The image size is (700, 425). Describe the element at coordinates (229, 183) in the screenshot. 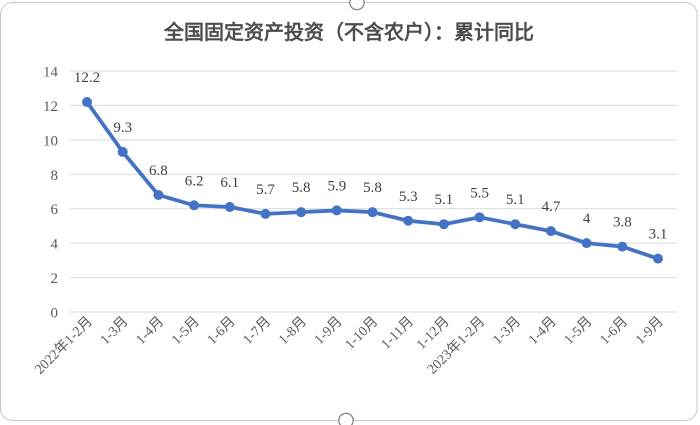

I see `data-point-label: 6.1` at that location.